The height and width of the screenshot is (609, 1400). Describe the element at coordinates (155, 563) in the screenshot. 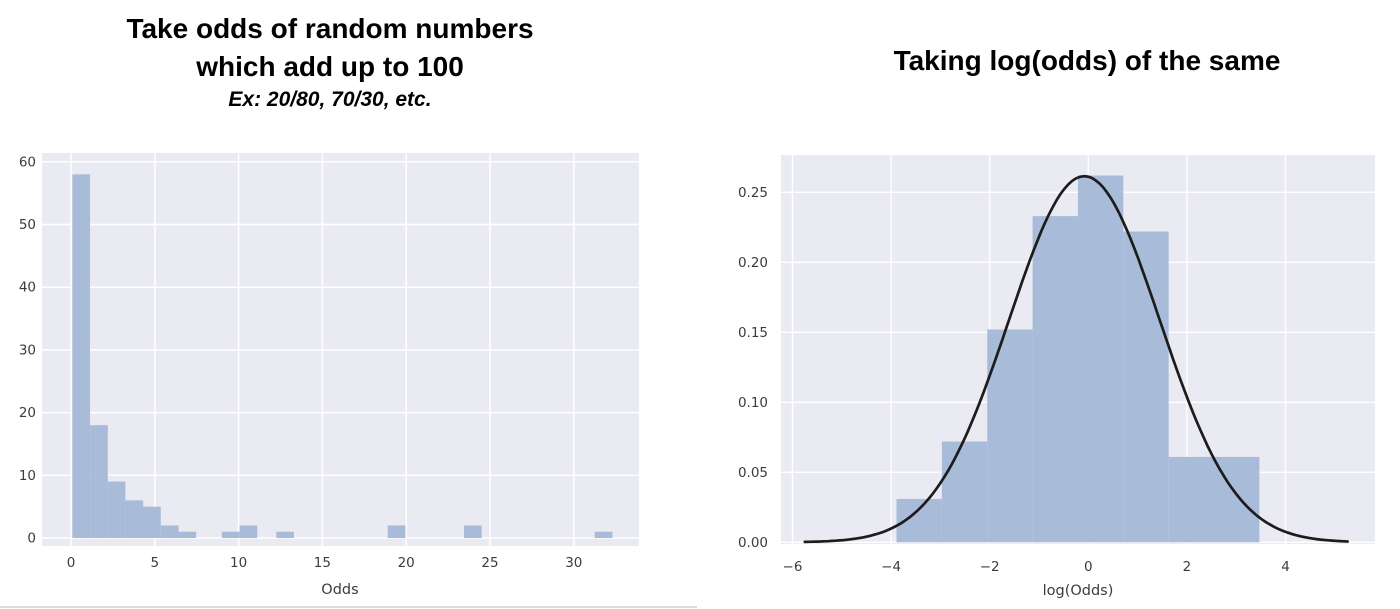

I see `x-tick-label: 5` at that location.